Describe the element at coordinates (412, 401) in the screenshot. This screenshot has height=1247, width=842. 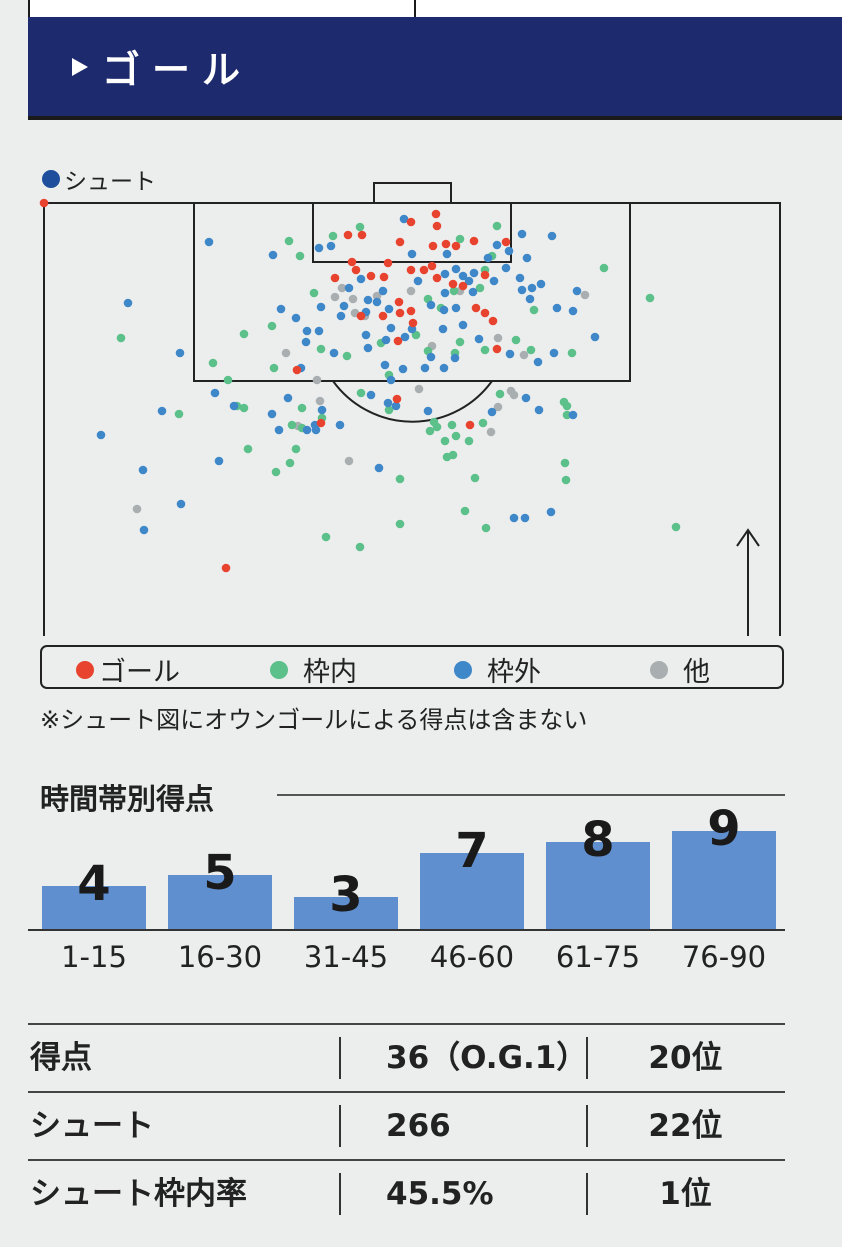
I see `penalty-arc` at that location.